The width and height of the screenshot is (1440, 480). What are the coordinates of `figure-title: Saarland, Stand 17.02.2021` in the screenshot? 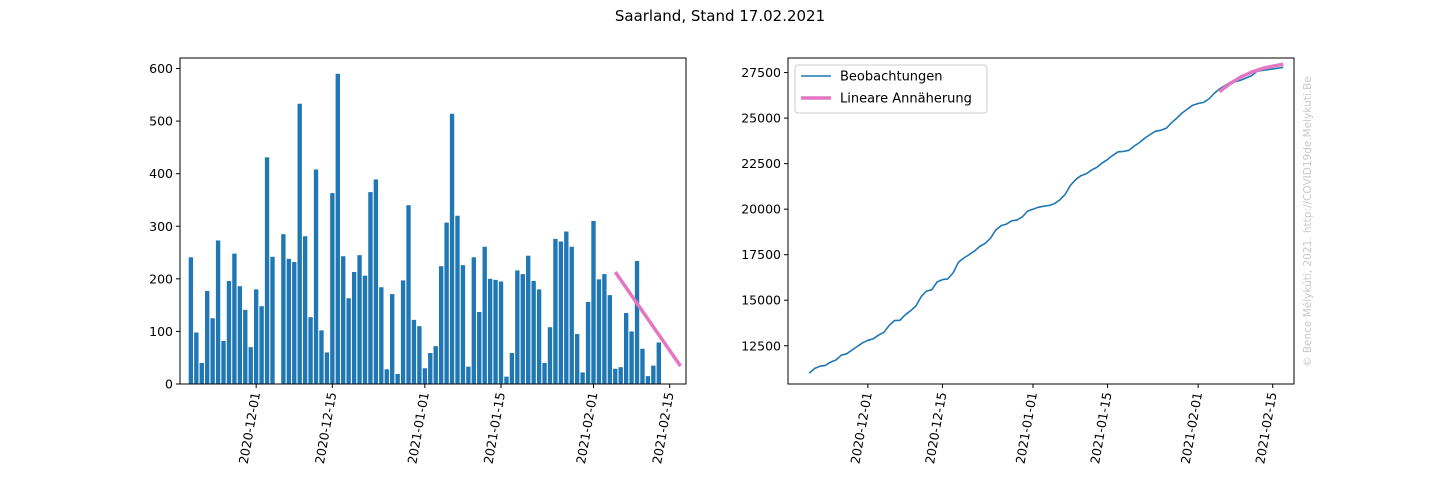 It's located at (720, 16).